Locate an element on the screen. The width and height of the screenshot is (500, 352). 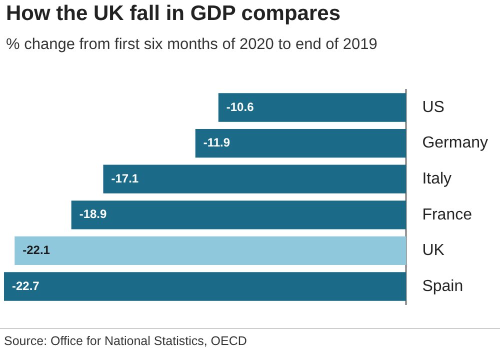
y-tick-label: Italy is located at coordinates (437, 179).